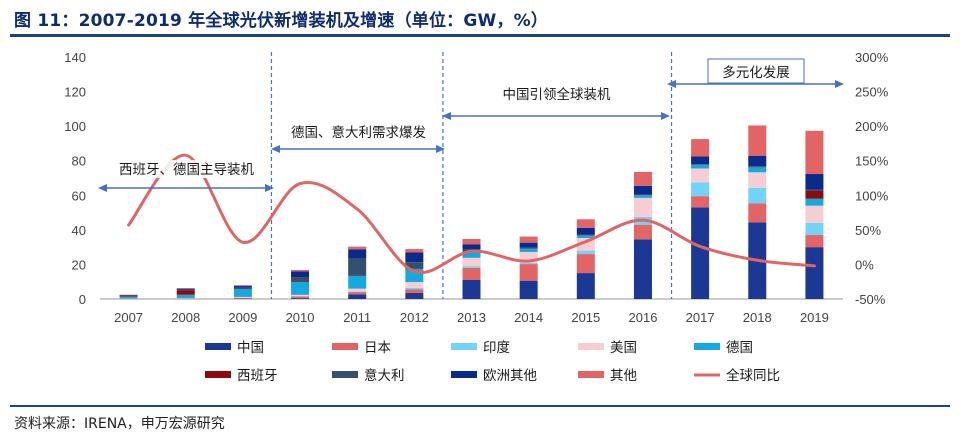  What do you see at coordinates (864, 264) in the screenshot?
I see `y2-tick-label: 0%` at bounding box center [864, 264].